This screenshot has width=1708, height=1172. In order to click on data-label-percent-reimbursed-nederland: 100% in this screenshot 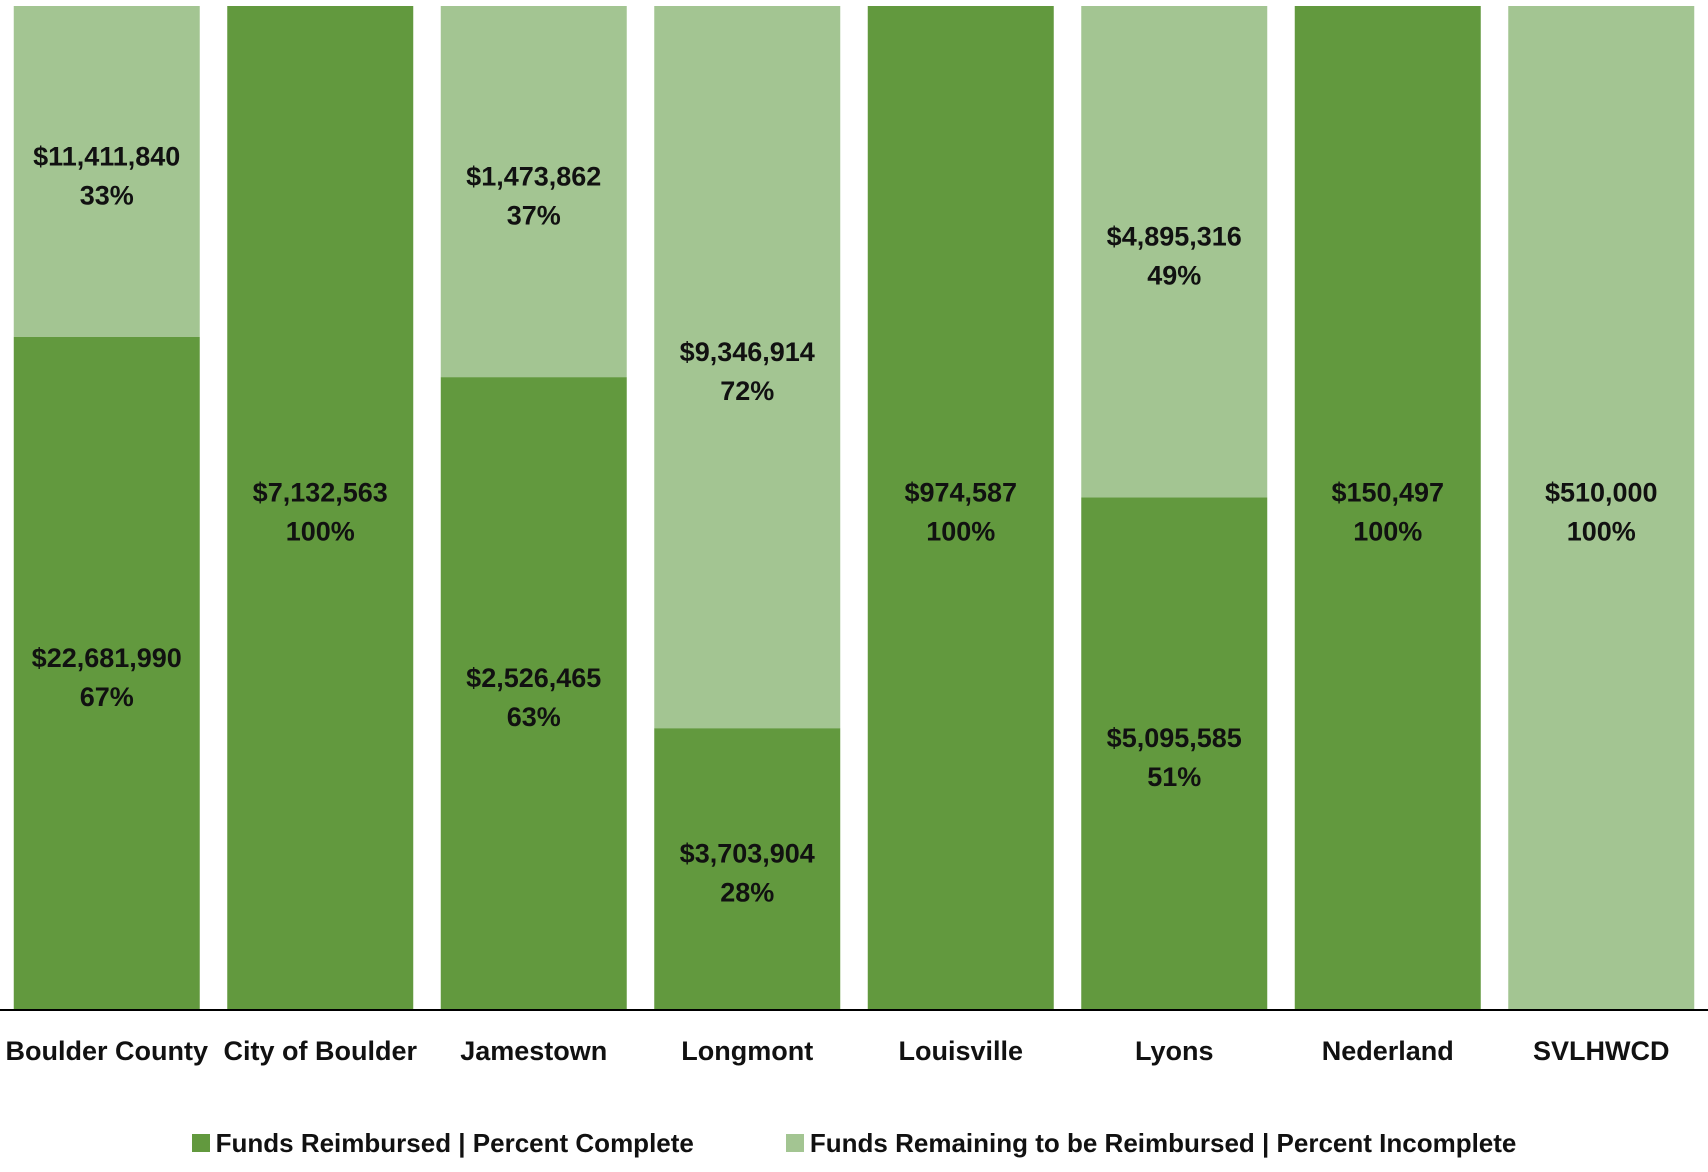, I will do `click(1387, 532)`.